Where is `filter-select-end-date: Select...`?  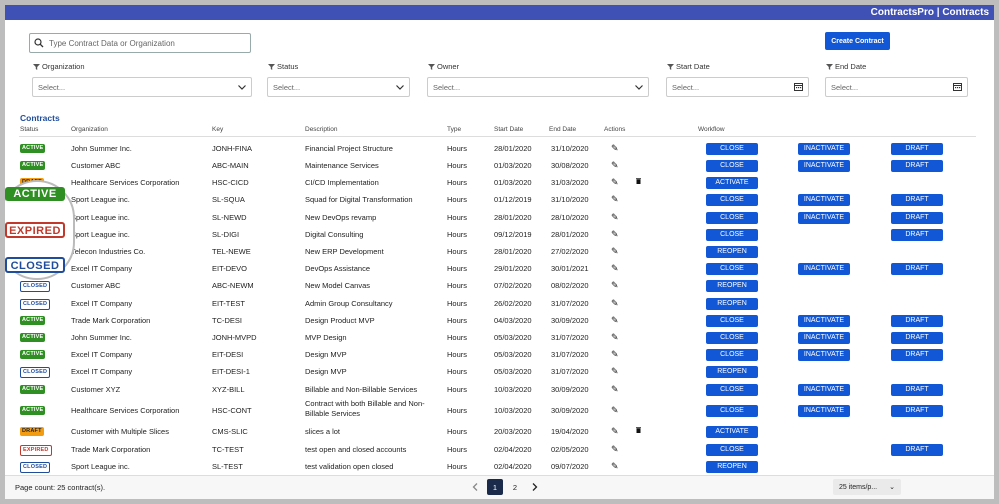 filter-select-end-date: Select... is located at coordinates (896, 87).